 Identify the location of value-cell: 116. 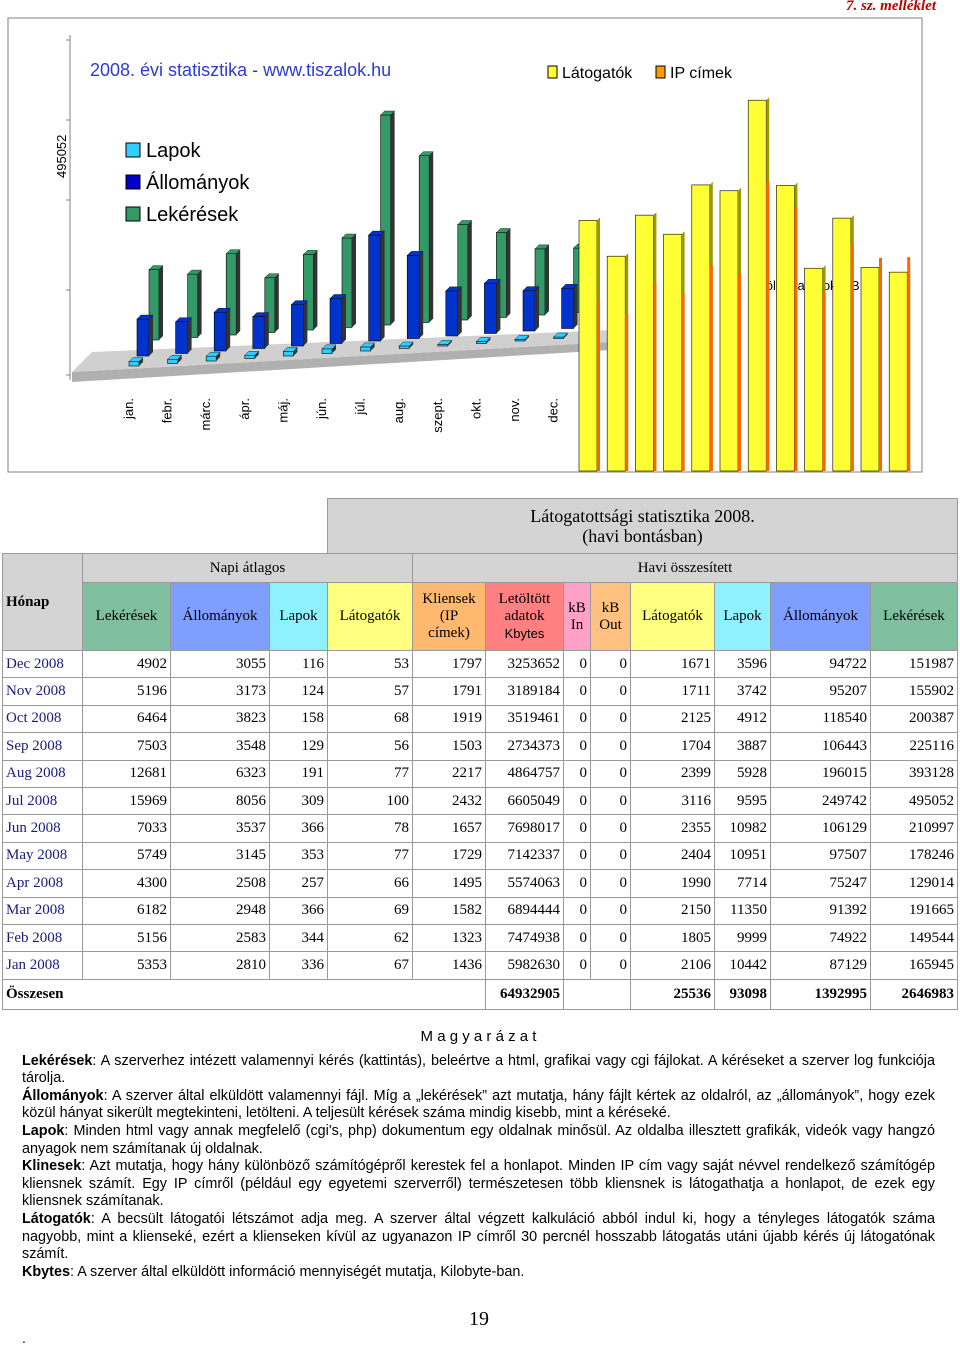
(298, 664).